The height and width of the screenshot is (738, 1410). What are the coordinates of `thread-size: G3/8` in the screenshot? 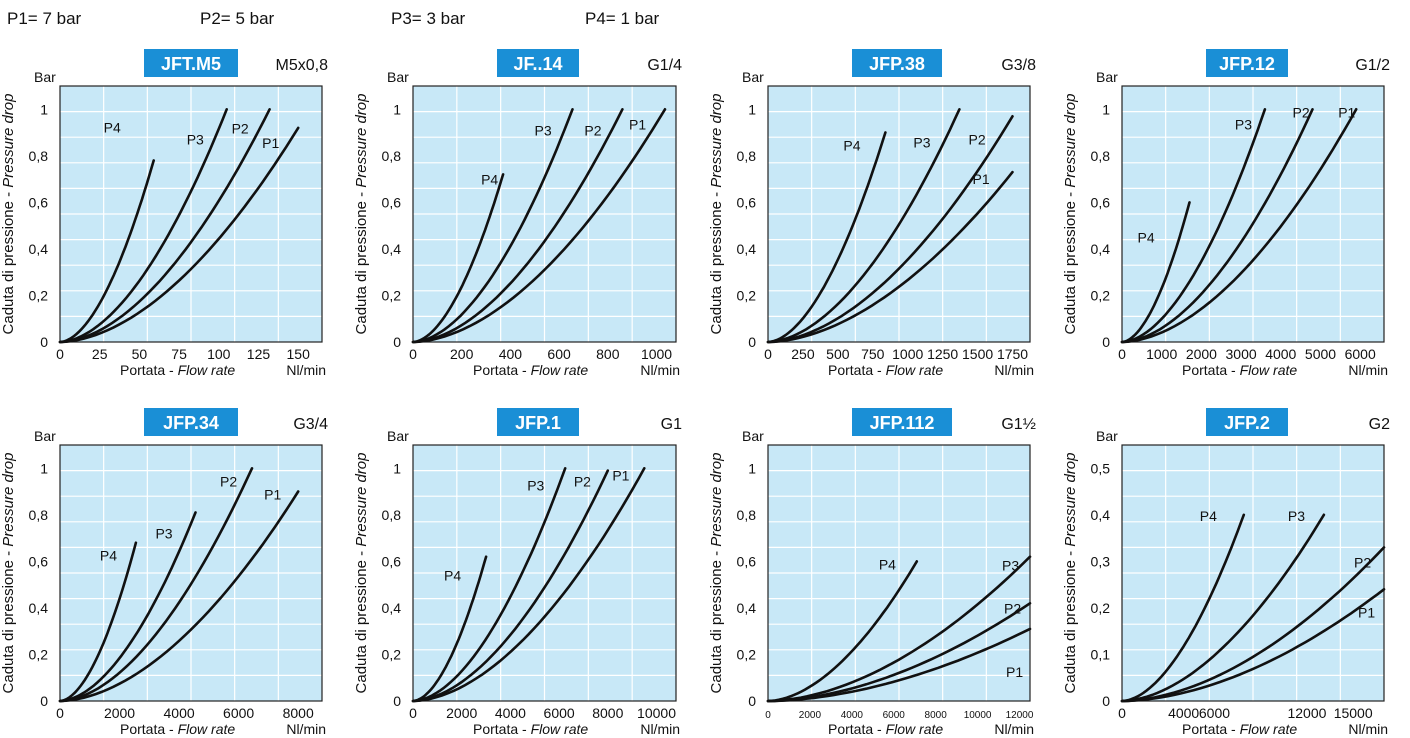 It's located at (1018, 65).